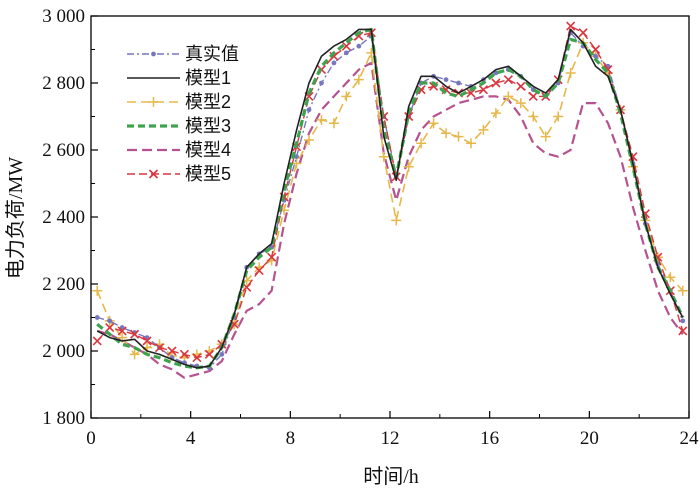 The image size is (700, 494). Describe the element at coordinates (63, 150) in the screenshot. I see `y-tick-label: 2 600` at that location.